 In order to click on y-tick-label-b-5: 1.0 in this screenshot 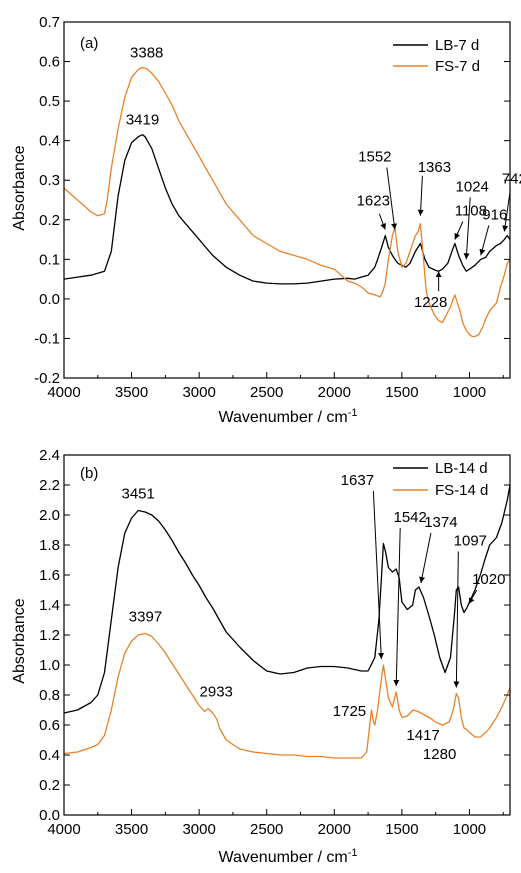, I will do `click(49, 665)`.